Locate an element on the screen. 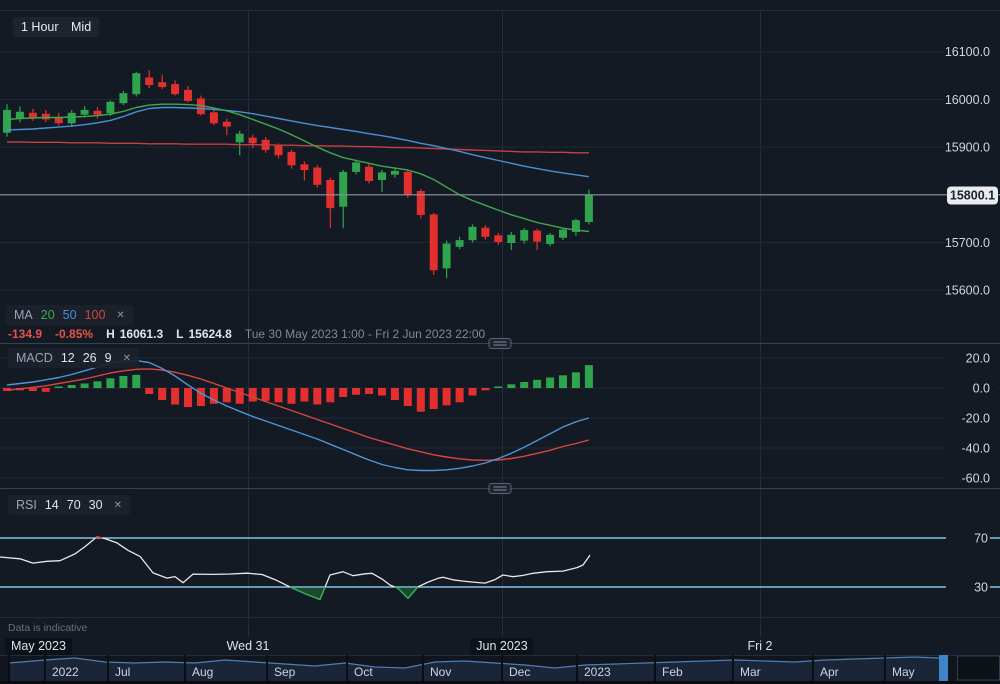 The image size is (1000, 684). navigator-month-label: 2023 is located at coordinates (597, 672).